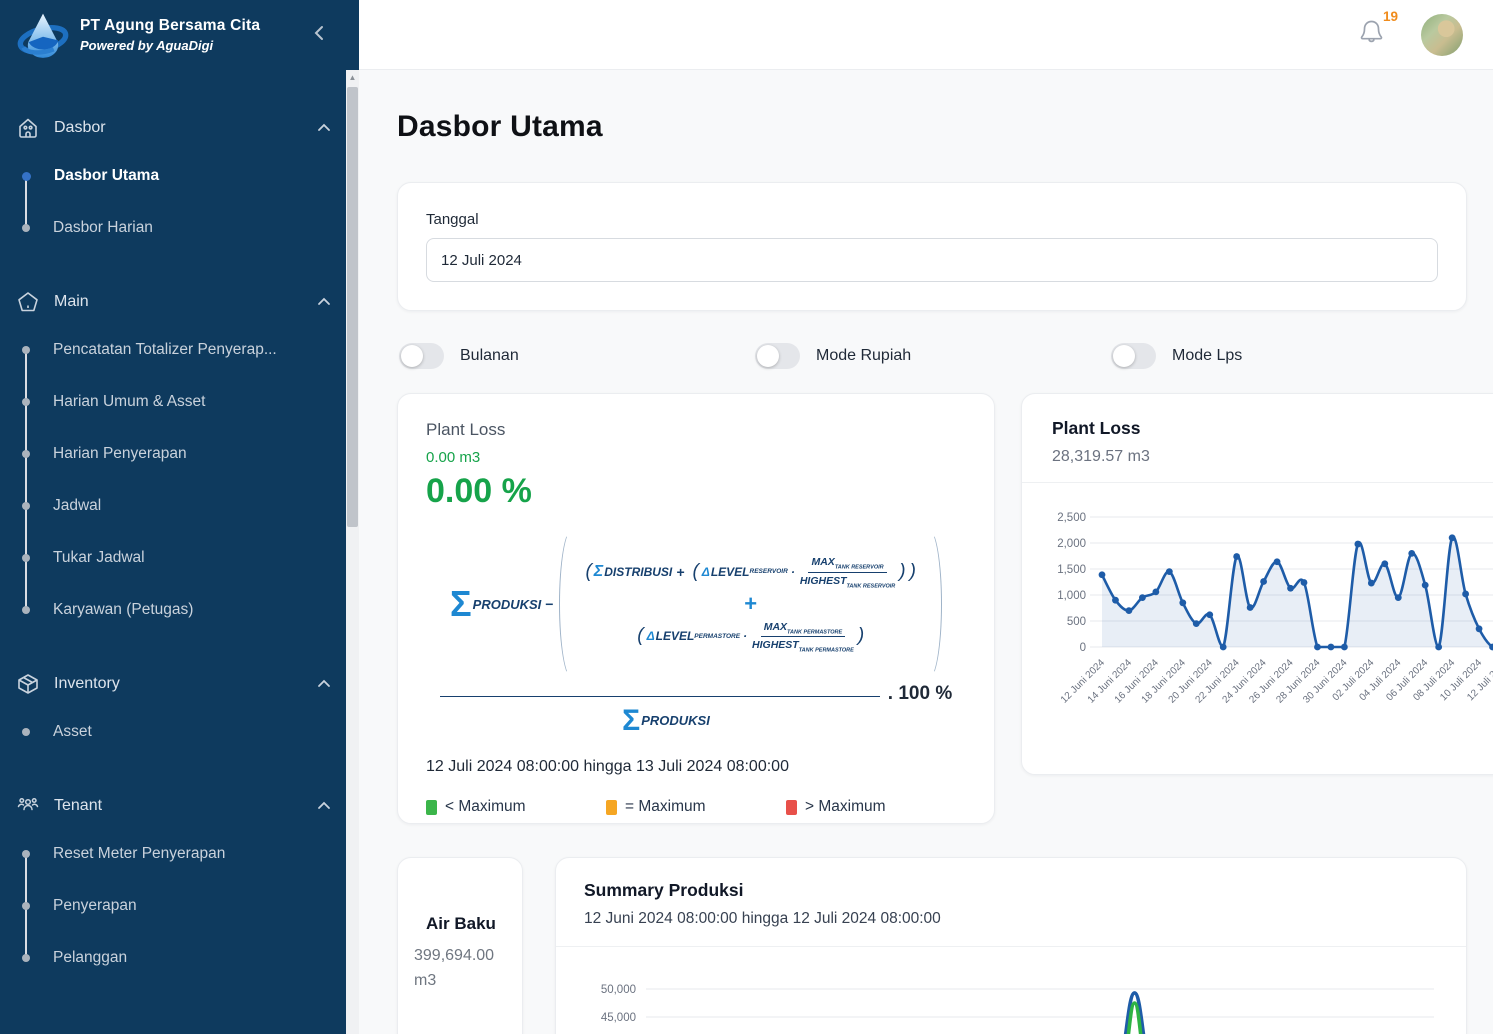 This screenshot has height=1034, width=1493. I want to click on sidebar-item-reset-meter-penyerapan: Reset Meter Penyerapan, so click(173, 854).